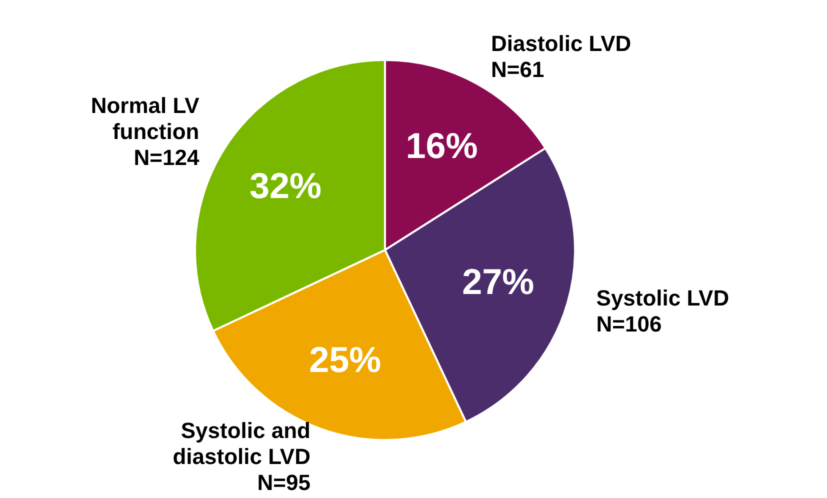 This screenshot has width=827, height=498. What do you see at coordinates (561, 43) in the screenshot?
I see `slice-label: Diastolic LVD` at bounding box center [561, 43].